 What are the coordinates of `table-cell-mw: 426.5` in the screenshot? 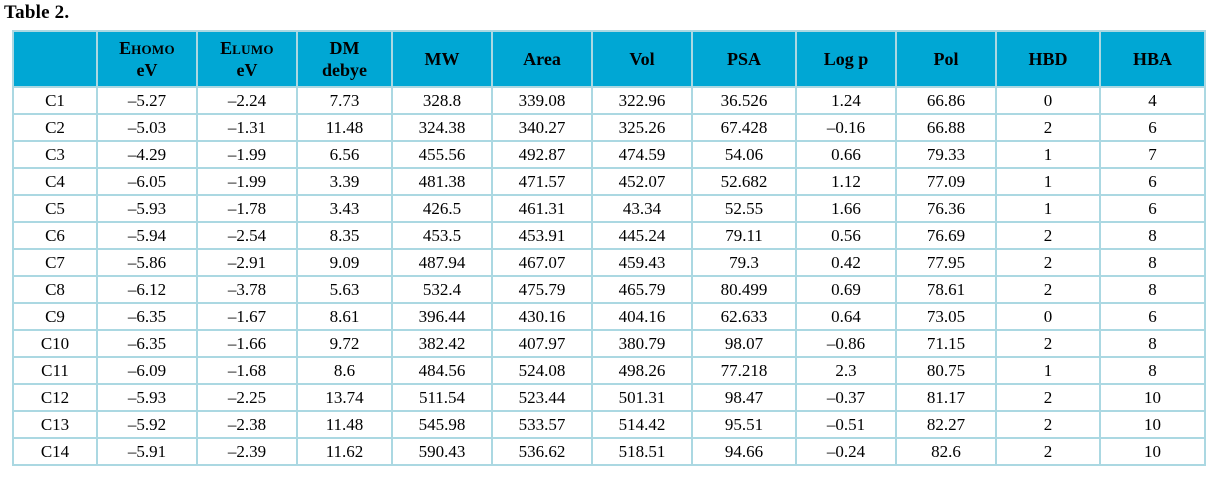 It's located at (442, 208).